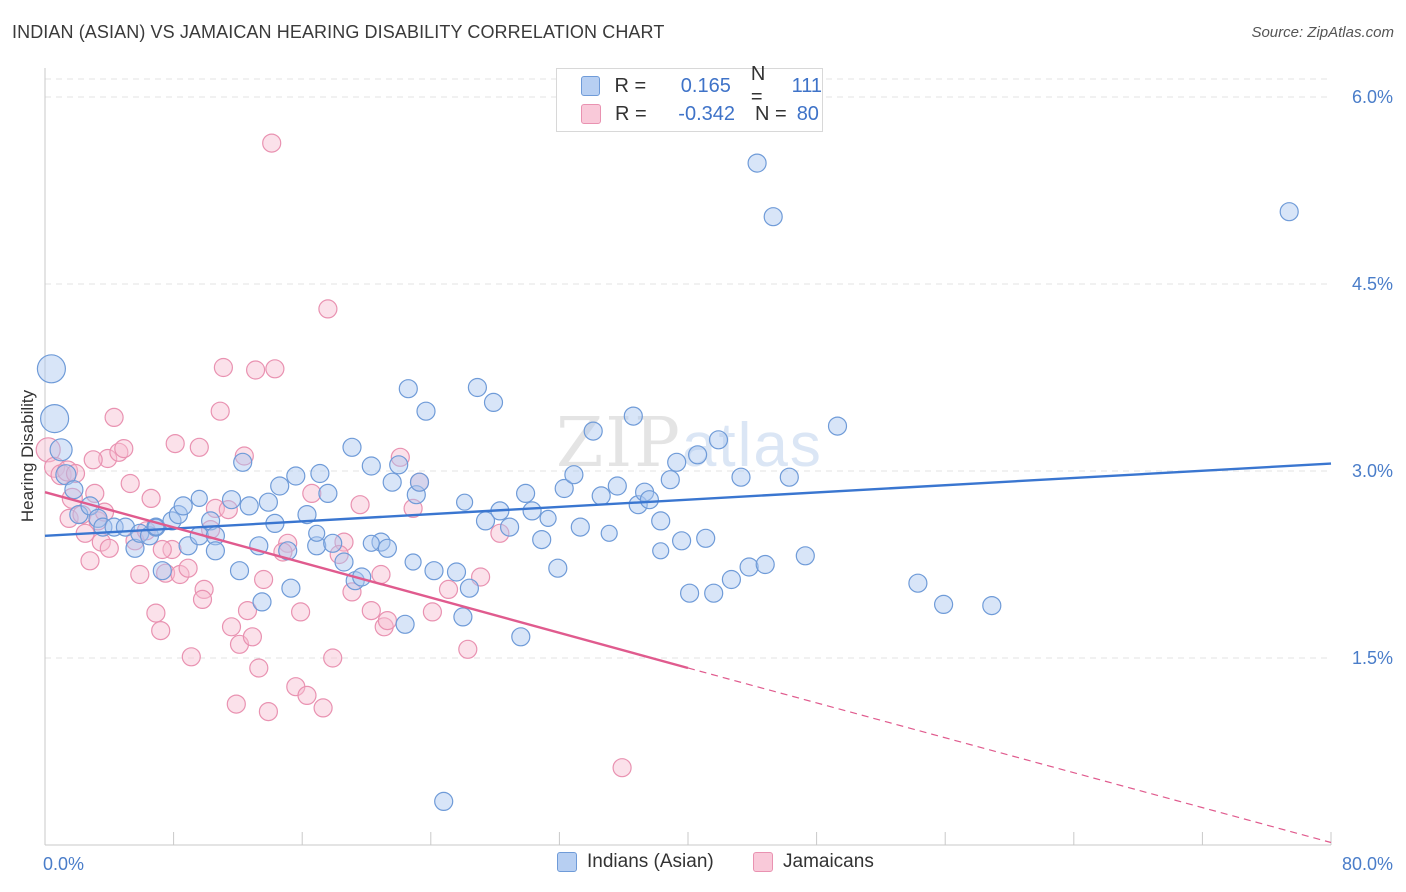 The image size is (1406, 892). What do you see at coordinates (688, 838) in the screenshot?
I see `x-tick-marks` at bounding box center [688, 838].